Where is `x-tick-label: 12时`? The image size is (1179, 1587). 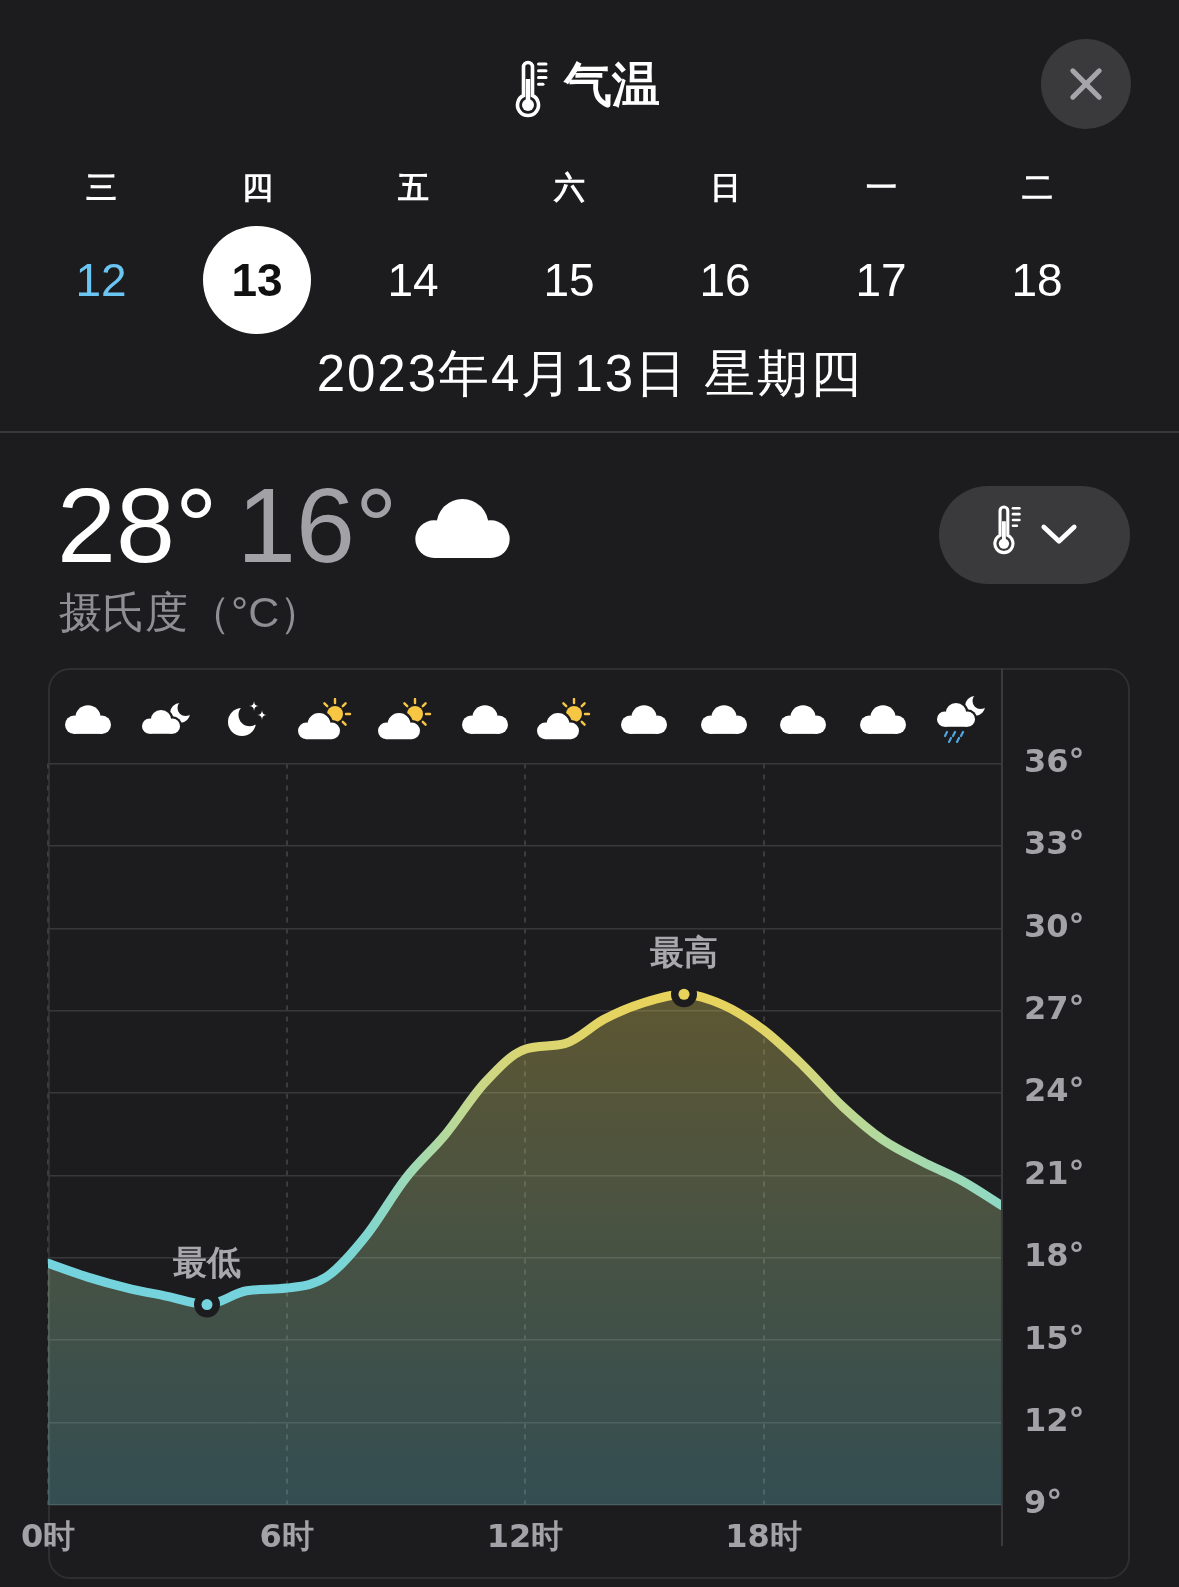
x-tick-label: 12时 is located at coordinates (525, 1535).